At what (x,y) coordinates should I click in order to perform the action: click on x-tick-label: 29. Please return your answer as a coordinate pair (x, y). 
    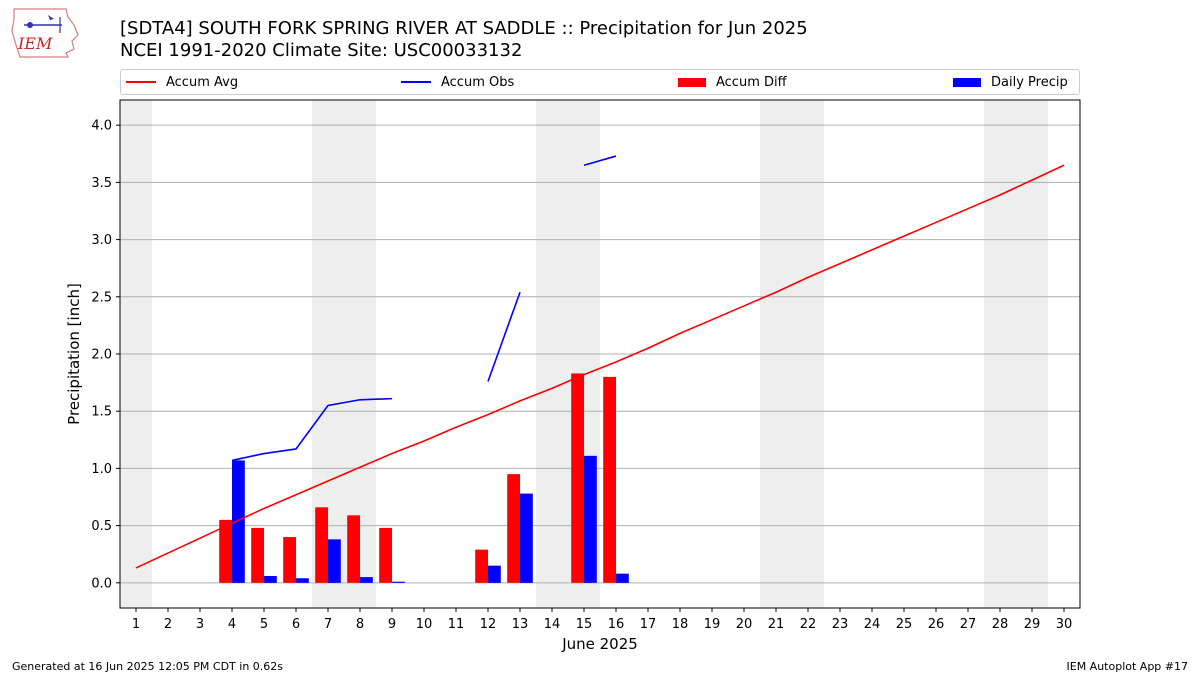
    Looking at the image, I should click on (1032, 624).